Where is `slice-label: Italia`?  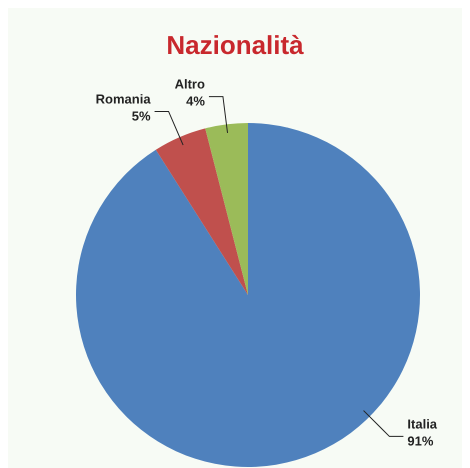 slice-label: Italia is located at coordinates (422, 424).